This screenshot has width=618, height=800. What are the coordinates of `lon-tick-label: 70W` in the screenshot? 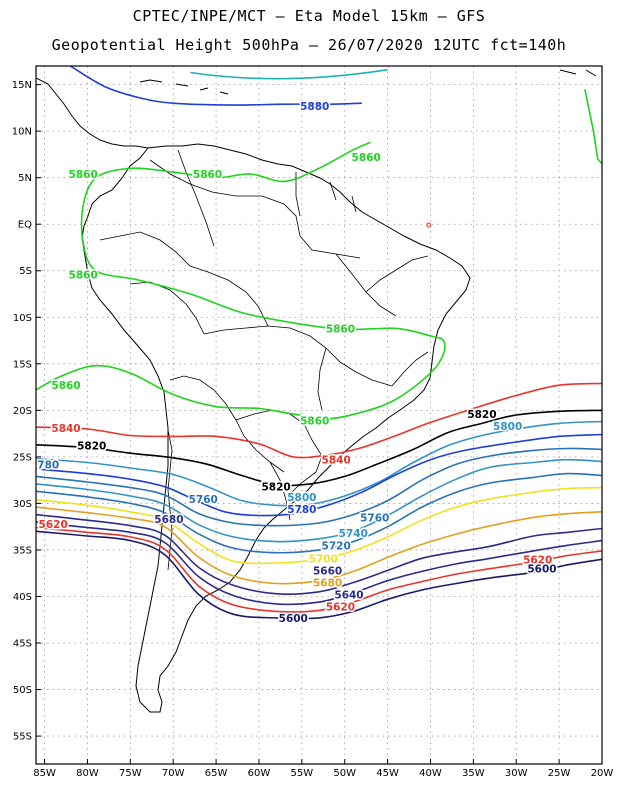 It's located at (173, 773).